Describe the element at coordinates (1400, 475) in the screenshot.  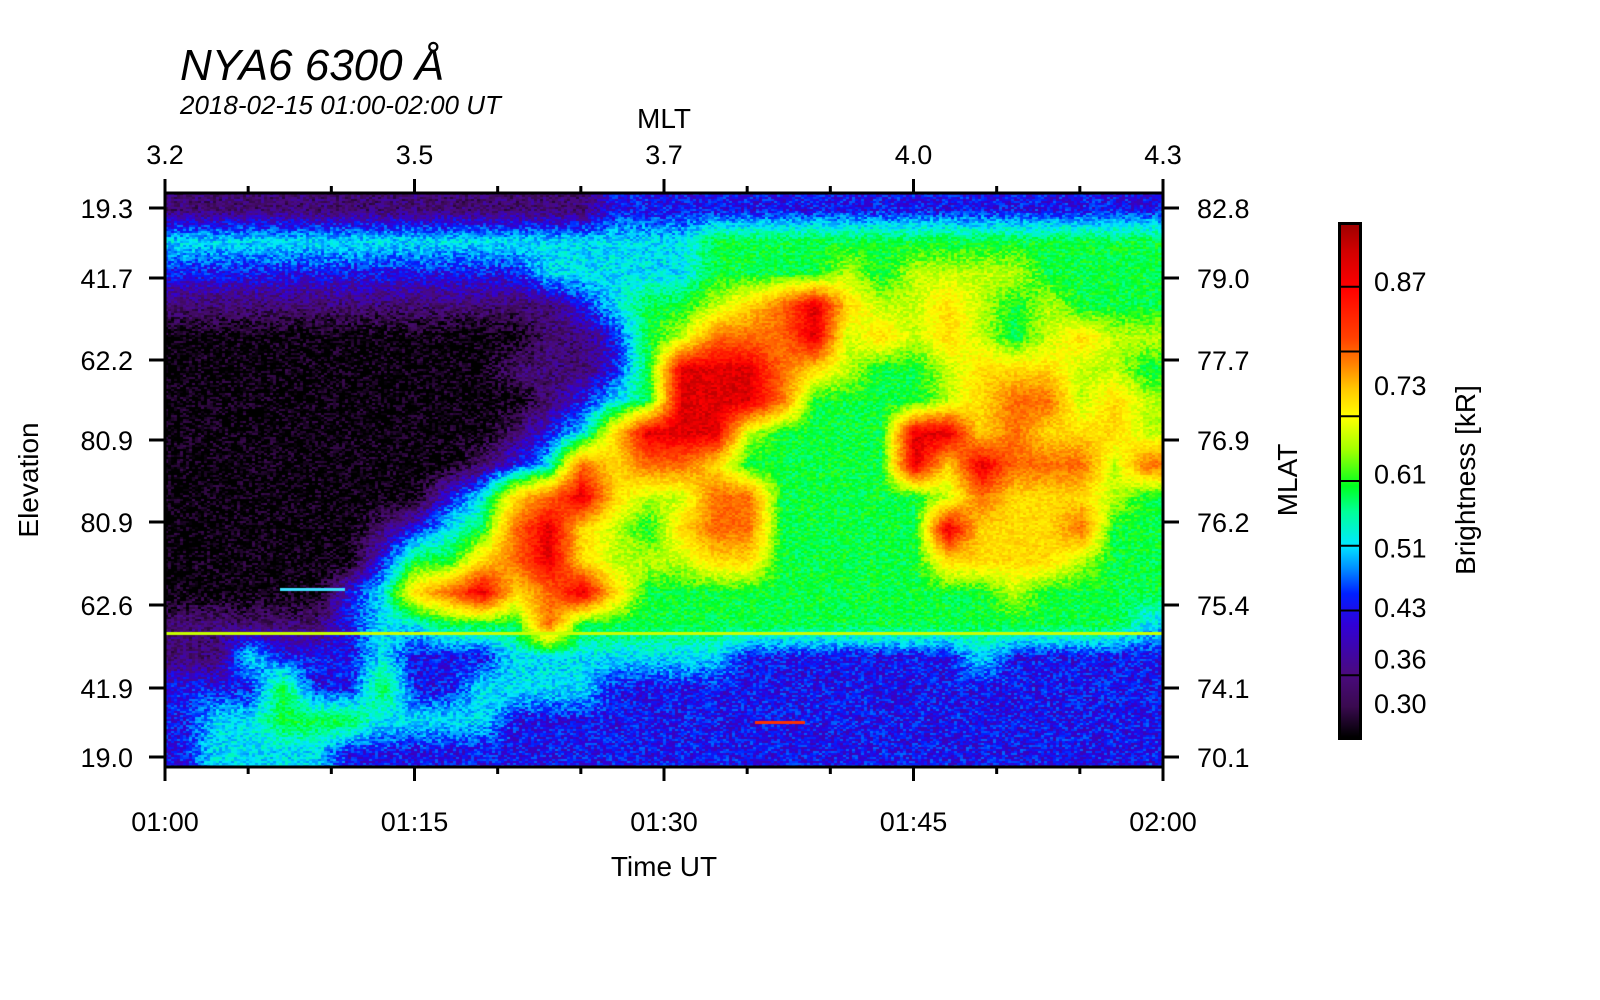
I see `colorbar-tick-label: 0.61` at that location.